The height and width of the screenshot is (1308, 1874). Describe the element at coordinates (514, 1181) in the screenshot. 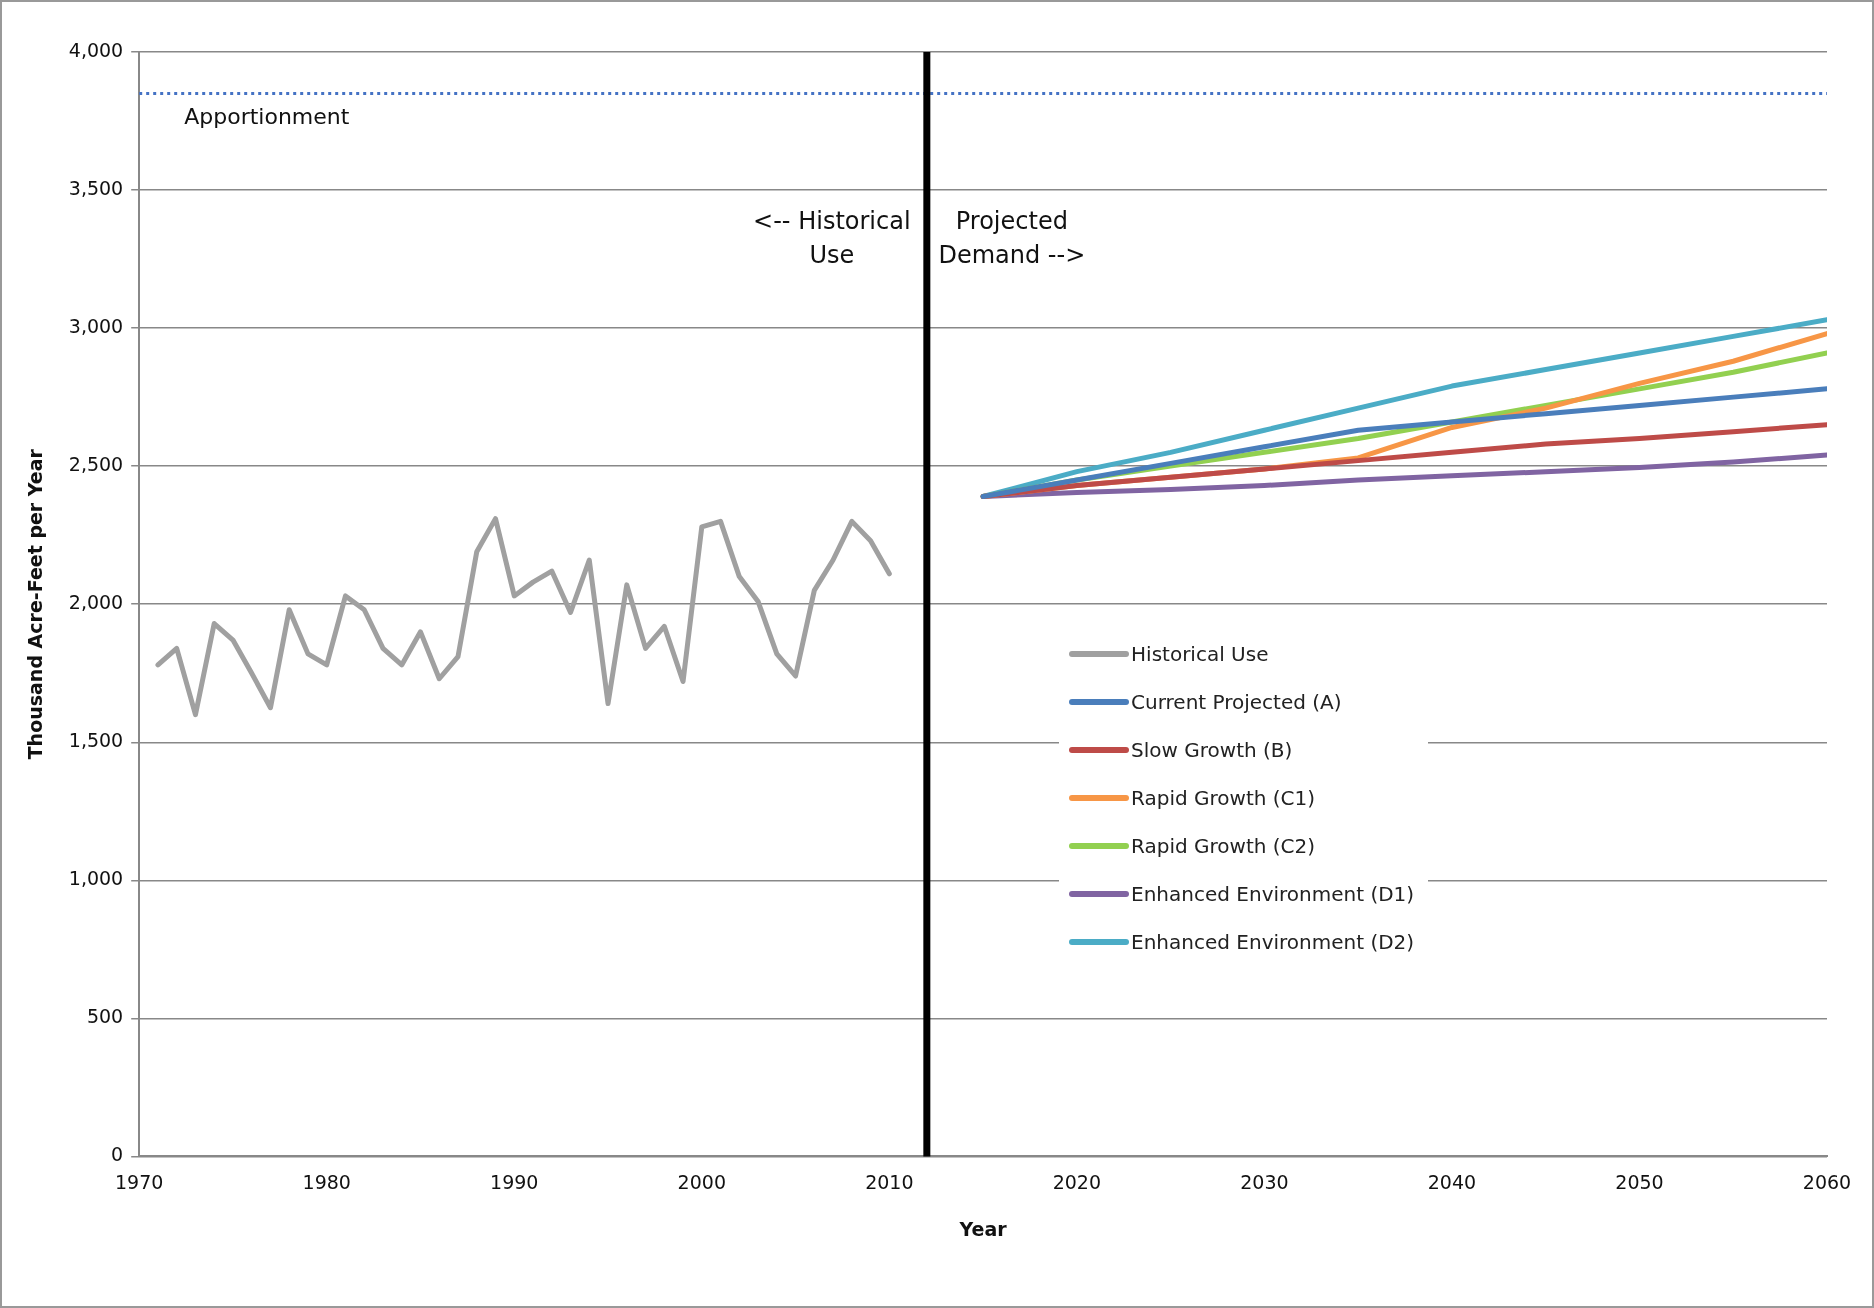

I see `x-tick-label: 1990` at that location.